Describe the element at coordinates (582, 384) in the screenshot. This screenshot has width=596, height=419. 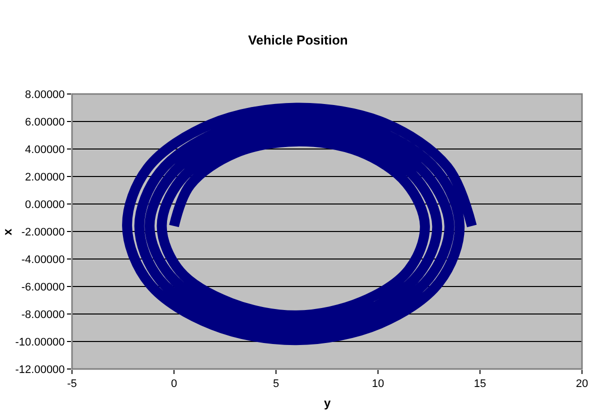
I see `x-tick-label: 20` at that location.